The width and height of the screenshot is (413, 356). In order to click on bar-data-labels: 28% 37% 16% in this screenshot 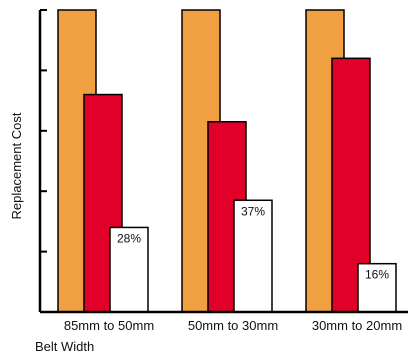, I will do `click(253, 242)`.